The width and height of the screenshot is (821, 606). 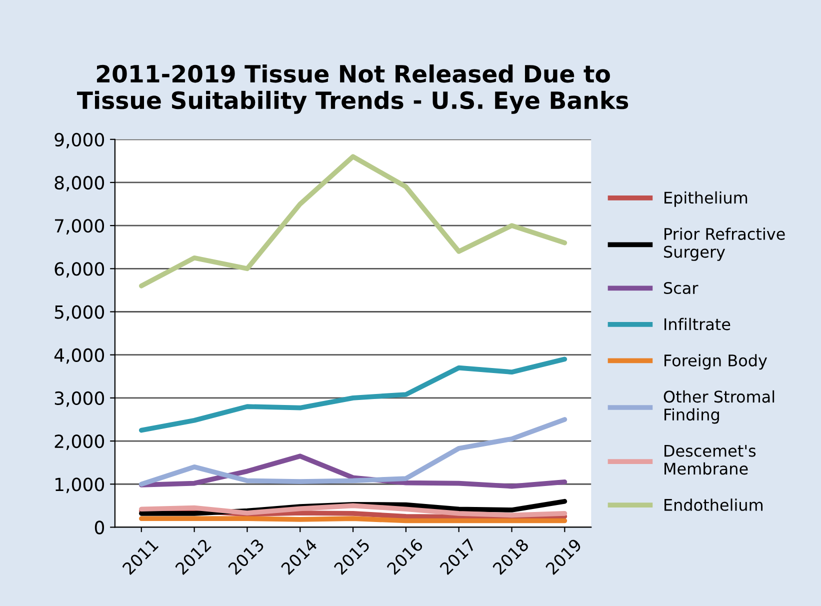 I want to click on y-tick-label: 2,000, so click(x=79, y=442).